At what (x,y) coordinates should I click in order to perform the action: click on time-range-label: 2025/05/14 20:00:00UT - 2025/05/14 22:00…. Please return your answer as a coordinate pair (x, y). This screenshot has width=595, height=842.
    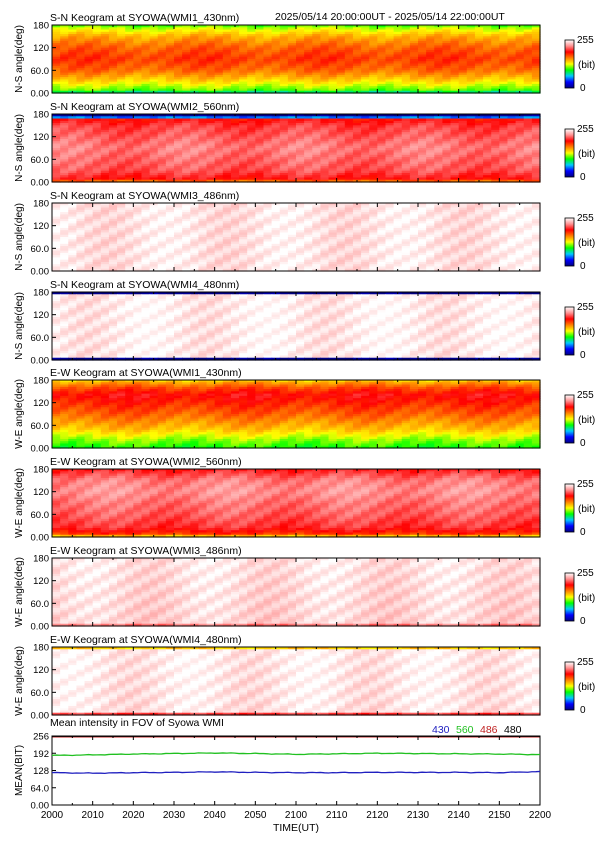
    Looking at the image, I should click on (390, 17).